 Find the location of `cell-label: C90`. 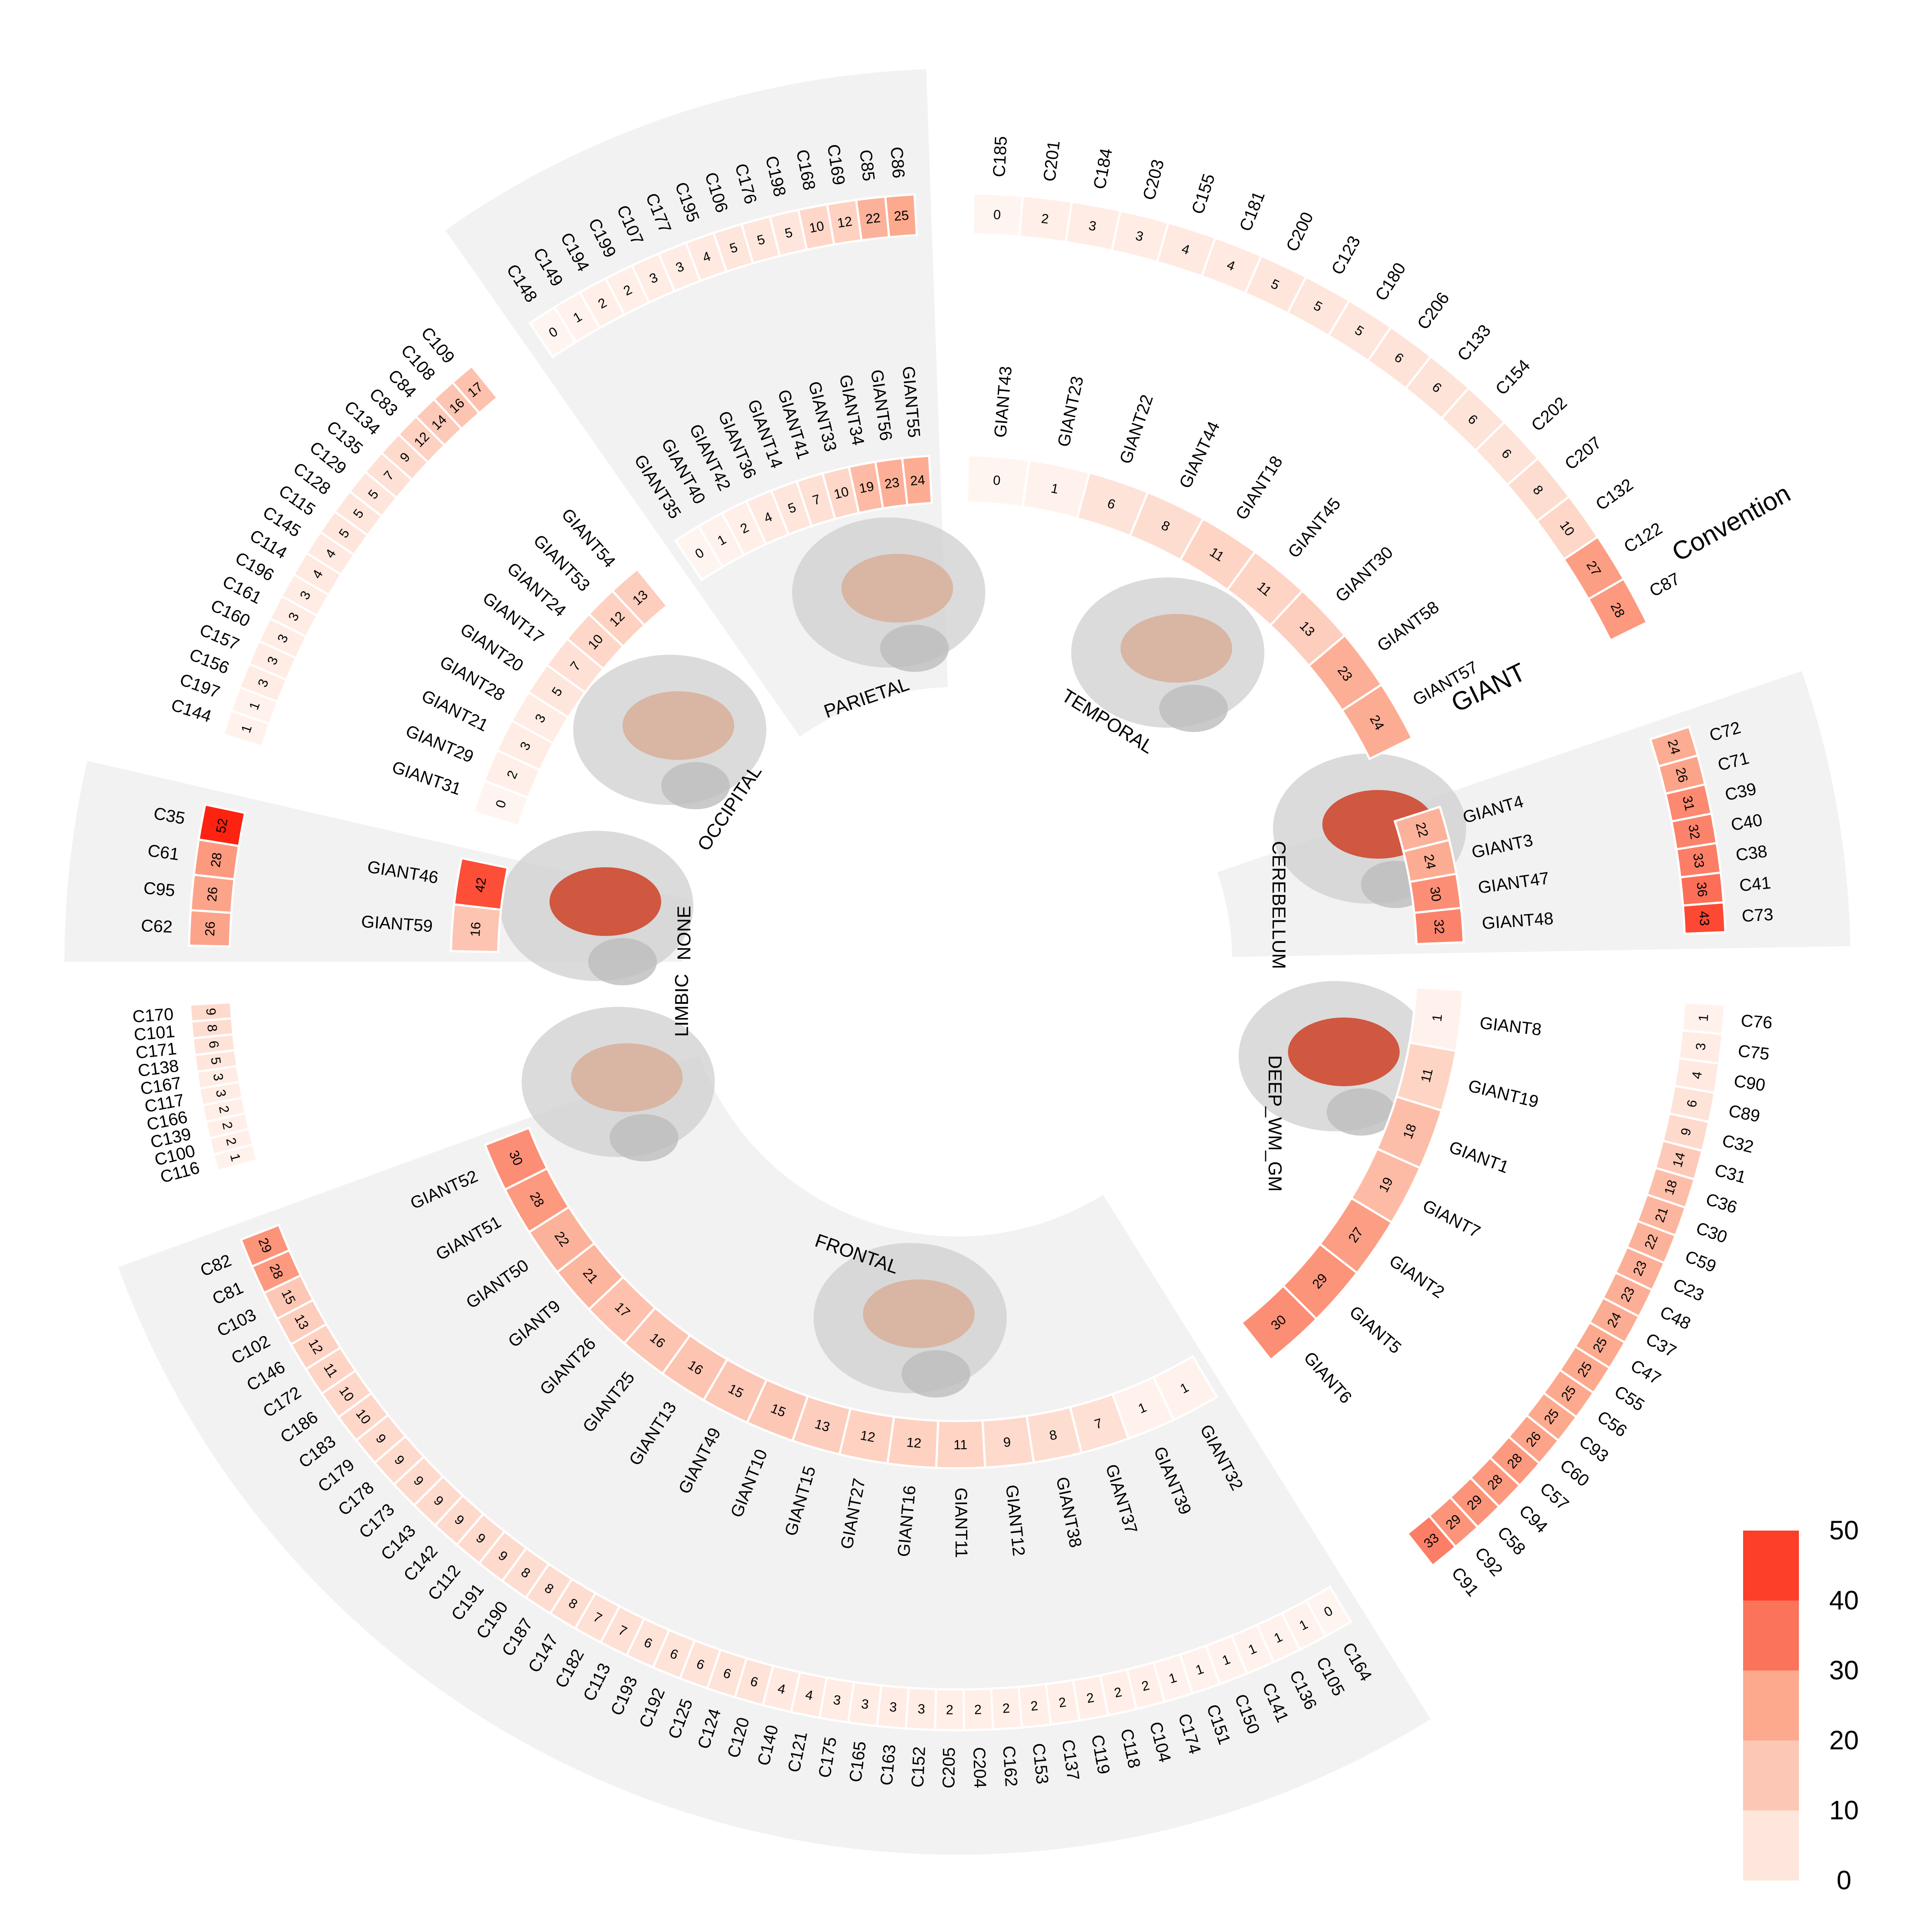

cell-label: C90 is located at coordinates (1749, 1083).